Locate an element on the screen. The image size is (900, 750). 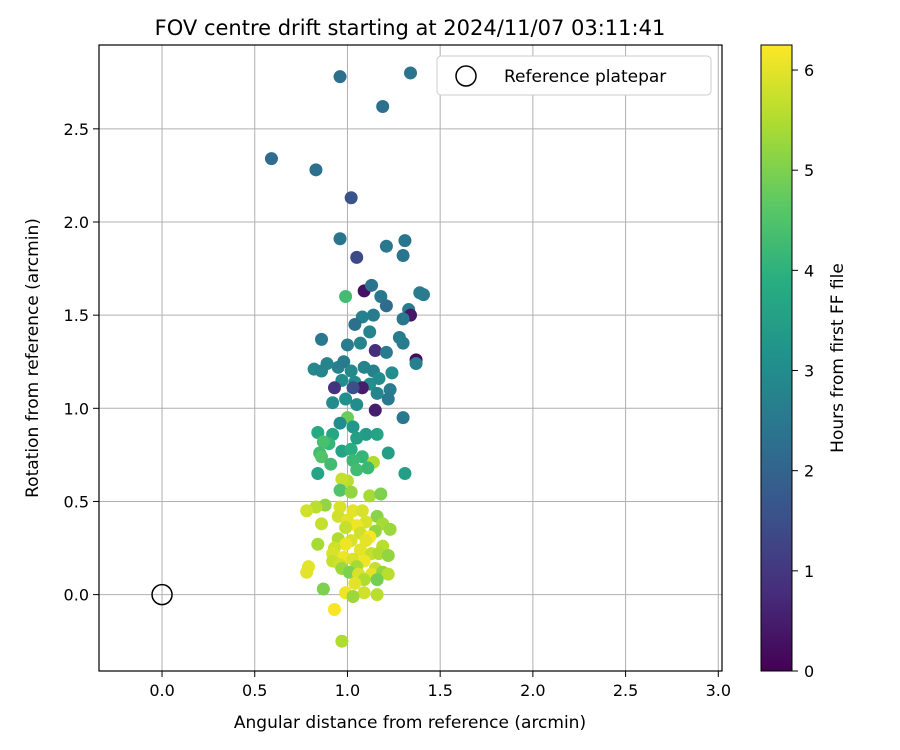
x-tick-label: 0.0 is located at coordinates (161, 690).